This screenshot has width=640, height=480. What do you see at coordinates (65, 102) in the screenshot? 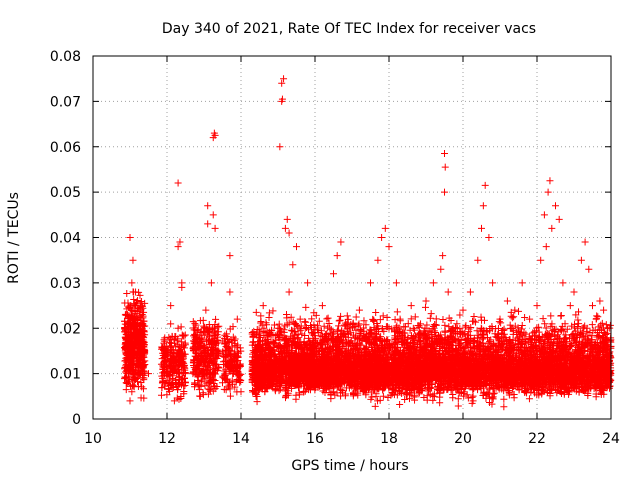
I see `y-tick-label: 0.07` at bounding box center [65, 102].